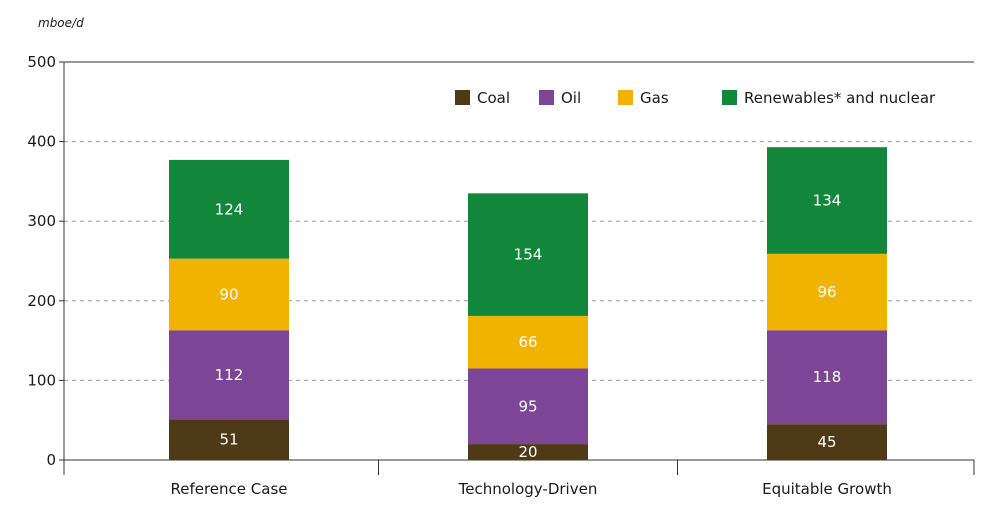 This screenshot has height=523, width=1002. Describe the element at coordinates (41, 301) in the screenshot. I see `y-tick-label: 200` at that location.